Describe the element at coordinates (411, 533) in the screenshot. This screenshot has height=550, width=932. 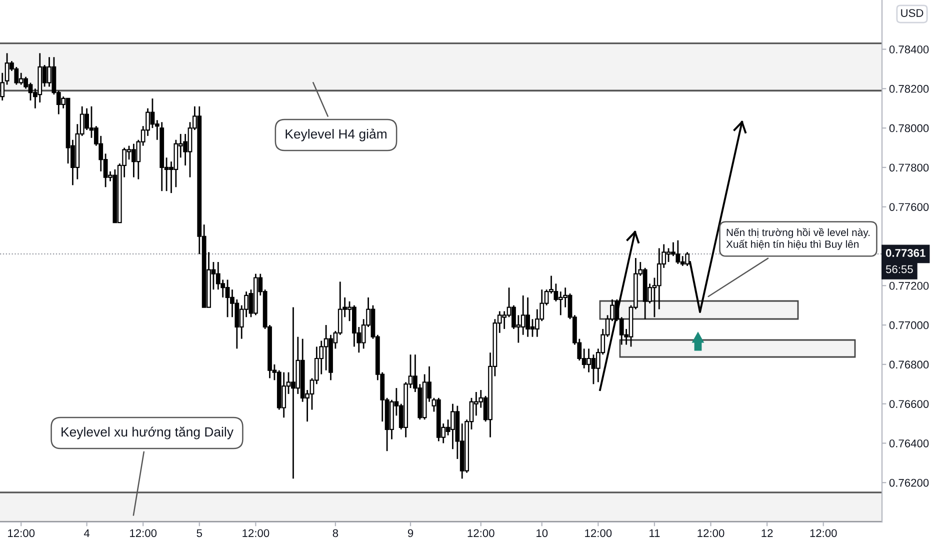
I see `x-tick-label: 9` at that location.